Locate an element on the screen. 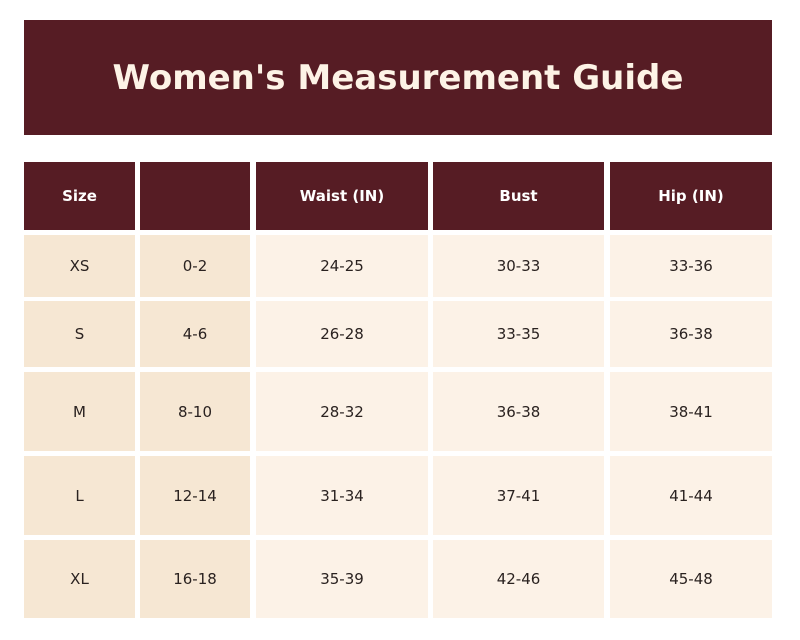  table-cell: 33-35 is located at coordinates (518, 334).